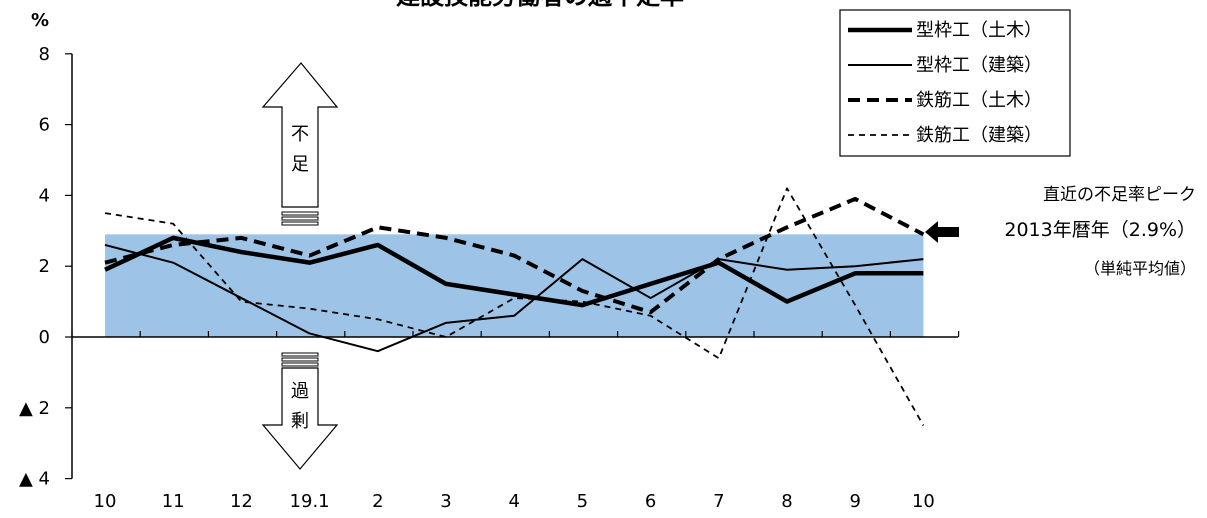 Image resolution: width=1207 pixels, height=518 pixels. Describe the element at coordinates (854, 501) in the screenshot. I see `x-tick-label: 9` at that location.